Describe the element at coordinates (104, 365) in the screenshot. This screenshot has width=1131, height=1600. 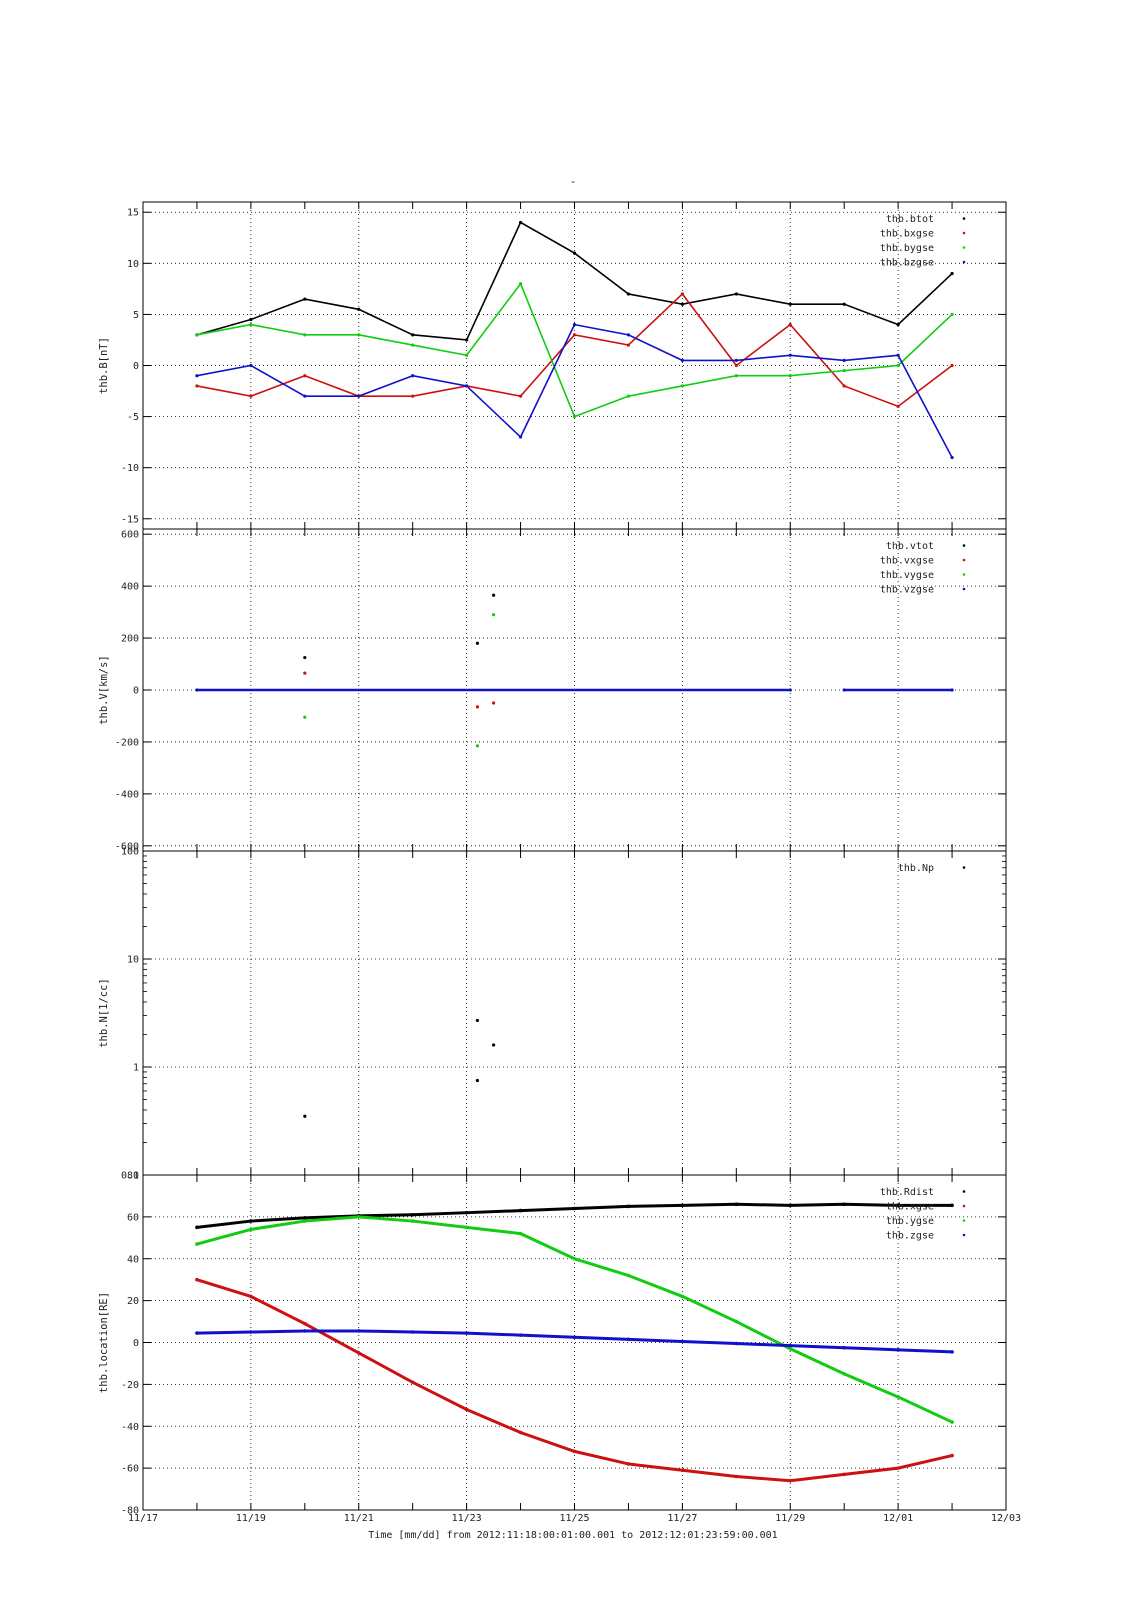
I see `y-axis-label: thb.B[nT]` at that location.